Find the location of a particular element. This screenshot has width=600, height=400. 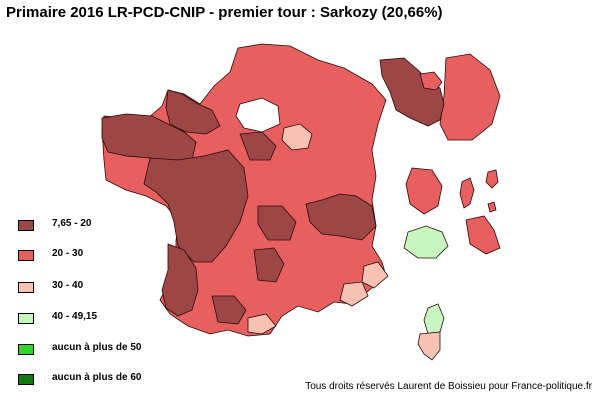

corsica-south is located at coordinates (429, 346).